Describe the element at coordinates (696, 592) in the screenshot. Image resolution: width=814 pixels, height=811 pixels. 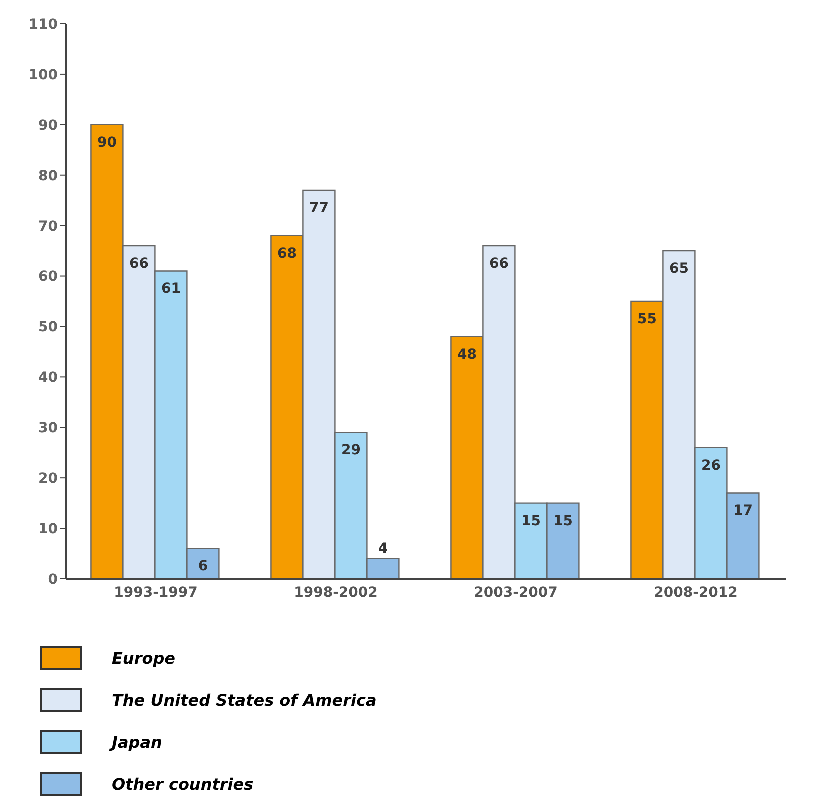
I see `x-tick-label: 2008-2012` at that location.